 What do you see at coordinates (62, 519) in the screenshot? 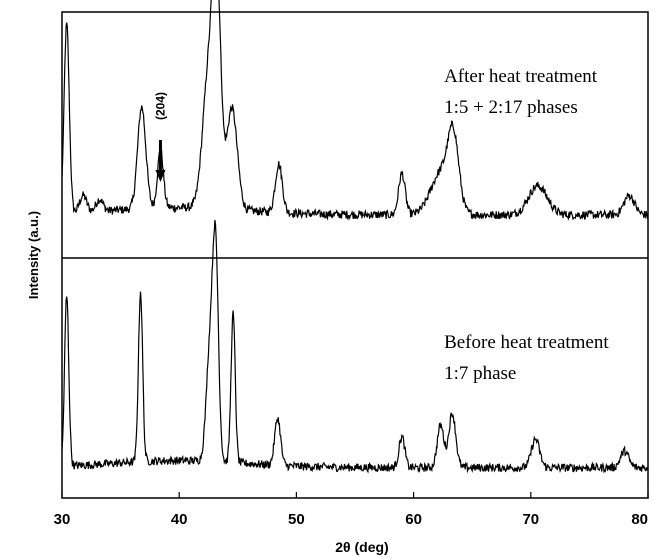
I see `x-tick-label: 30` at bounding box center [62, 519].